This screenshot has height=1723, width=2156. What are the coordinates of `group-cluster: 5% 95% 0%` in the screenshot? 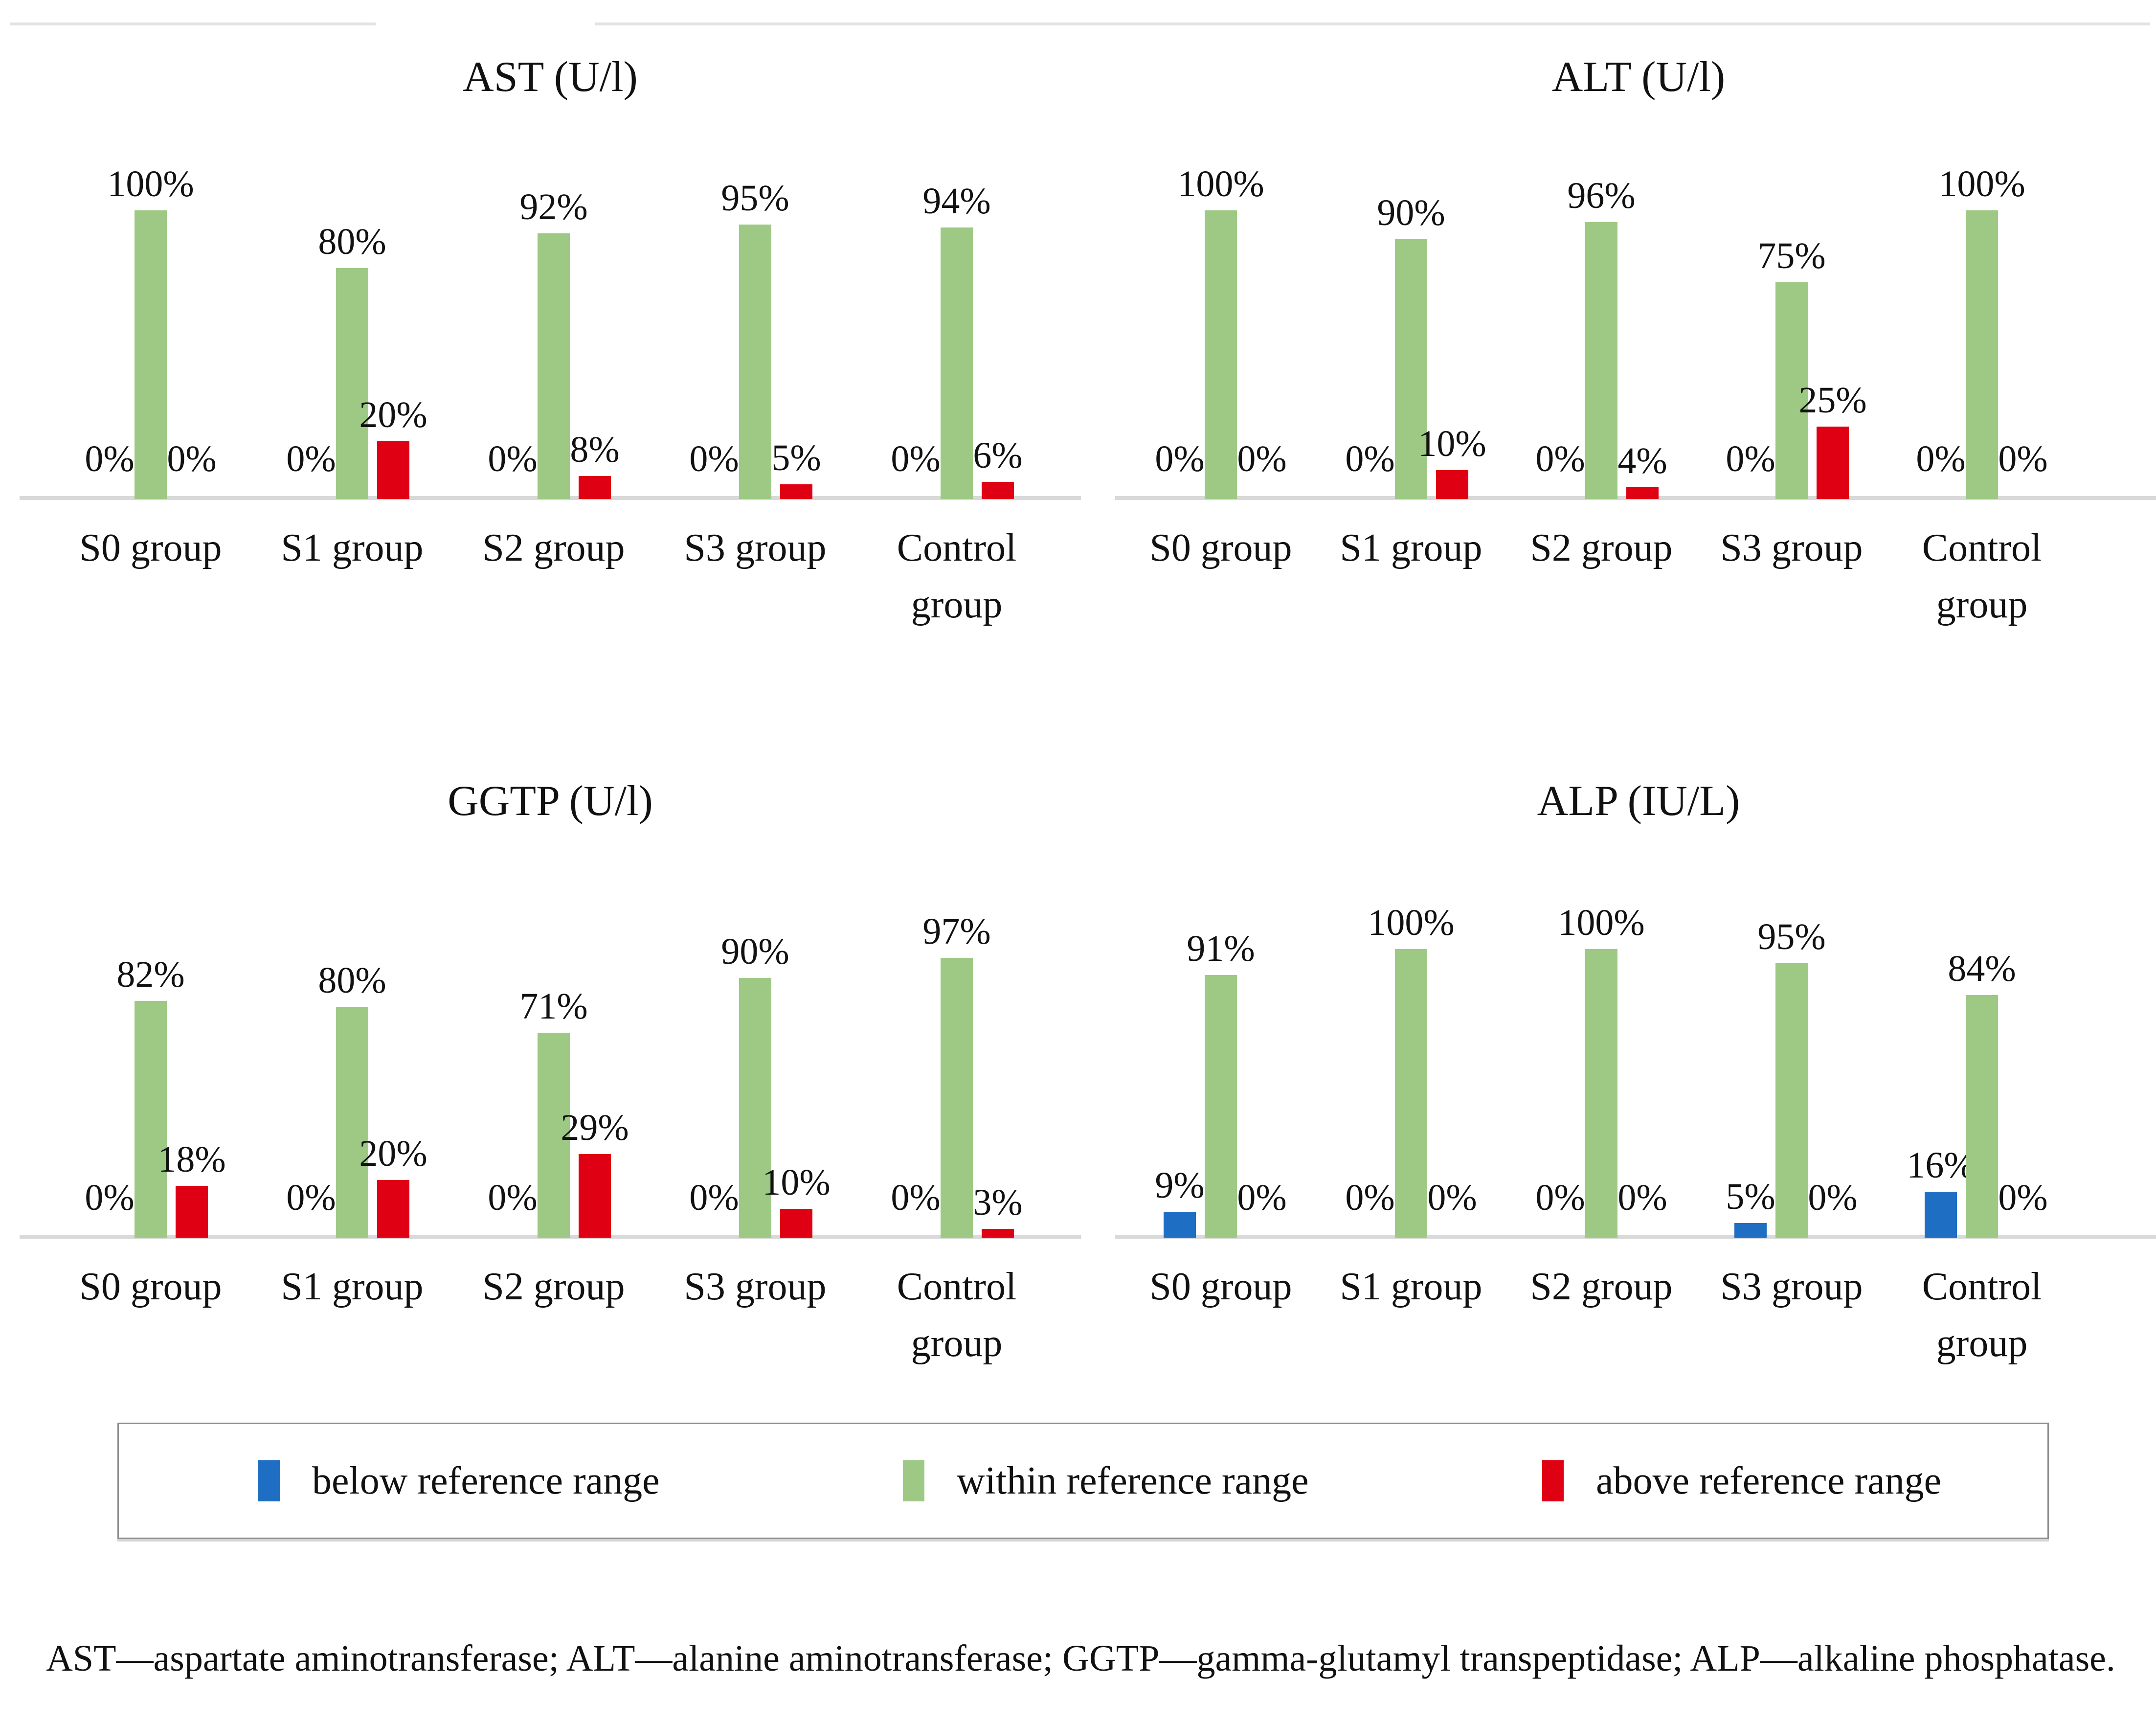 It's located at (1792, 1035).